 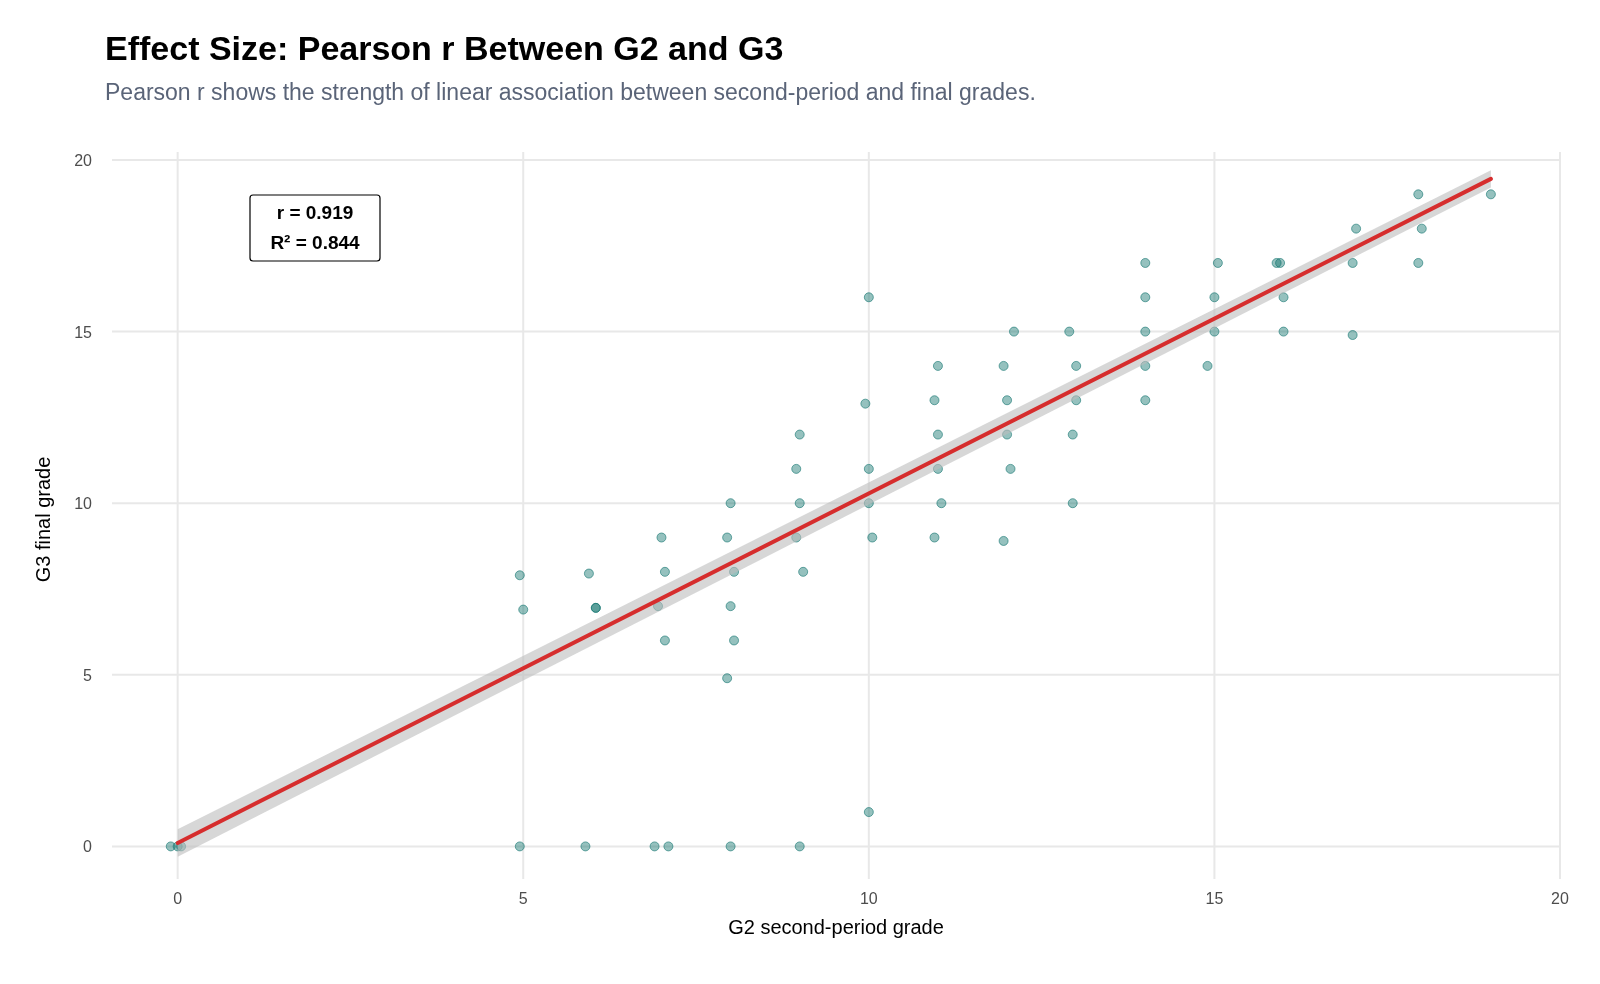 I want to click on y-tick-label: 5, so click(x=88, y=675).